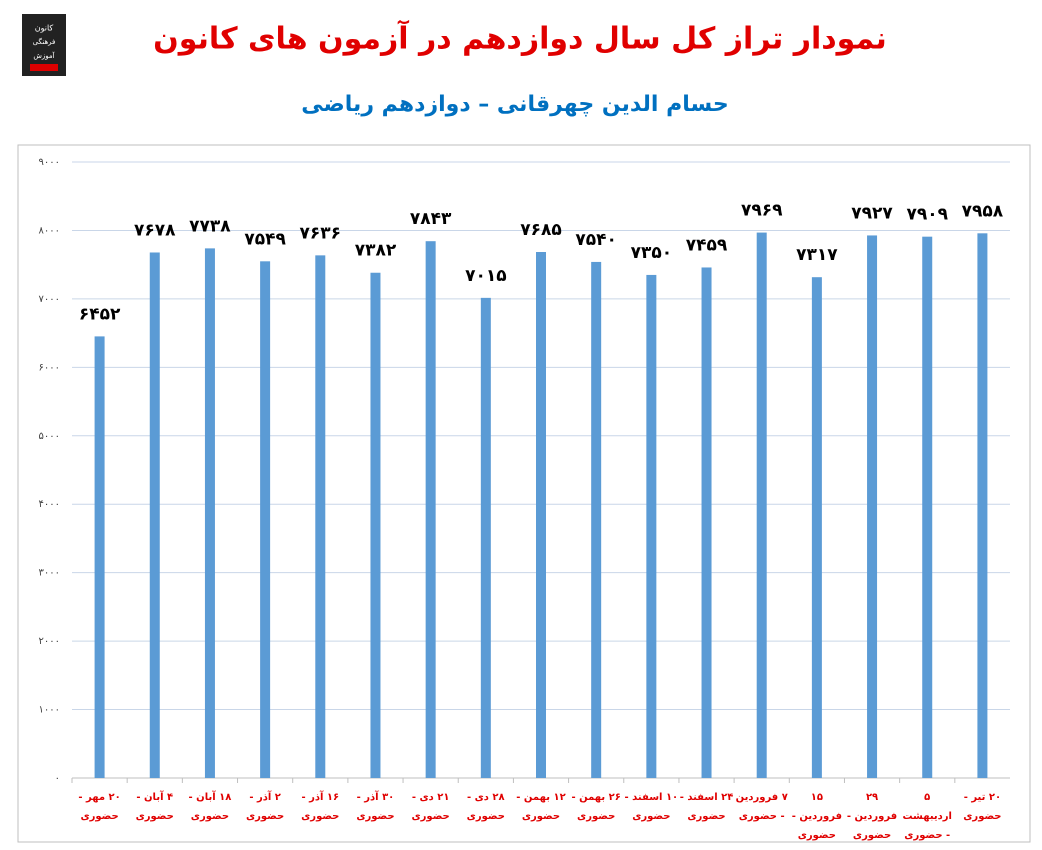 Image resolution: width=1042 pixels, height=850 pixels. Describe the element at coordinates (983, 211) in the screenshot. I see `data-label: ۷۹۵۸` at that location.